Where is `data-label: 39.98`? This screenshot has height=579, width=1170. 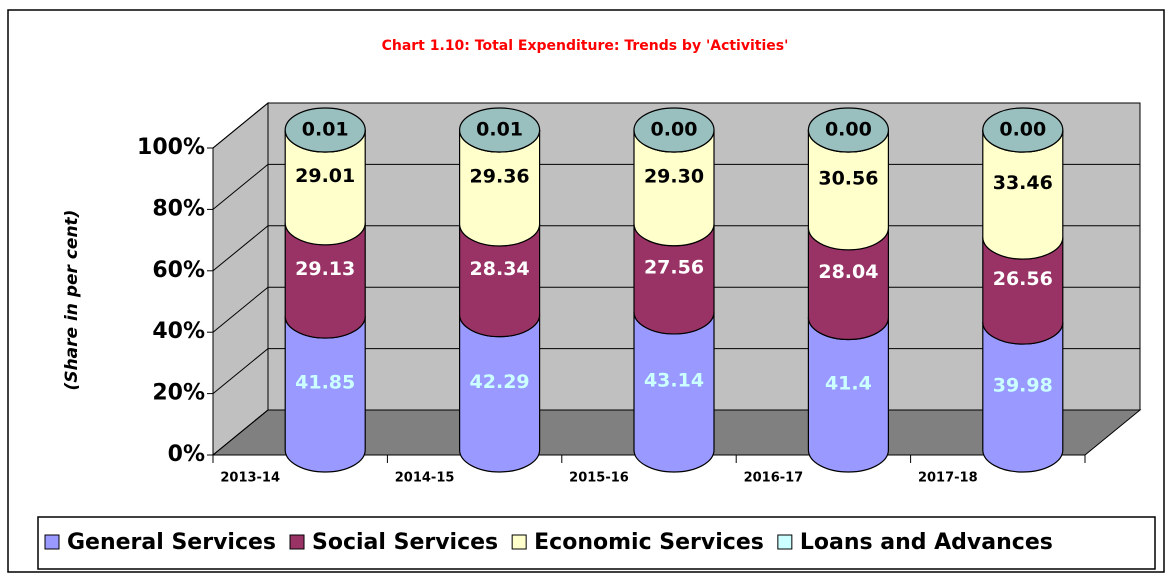
data-label: 39.98 is located at coordinates (1023, 386).